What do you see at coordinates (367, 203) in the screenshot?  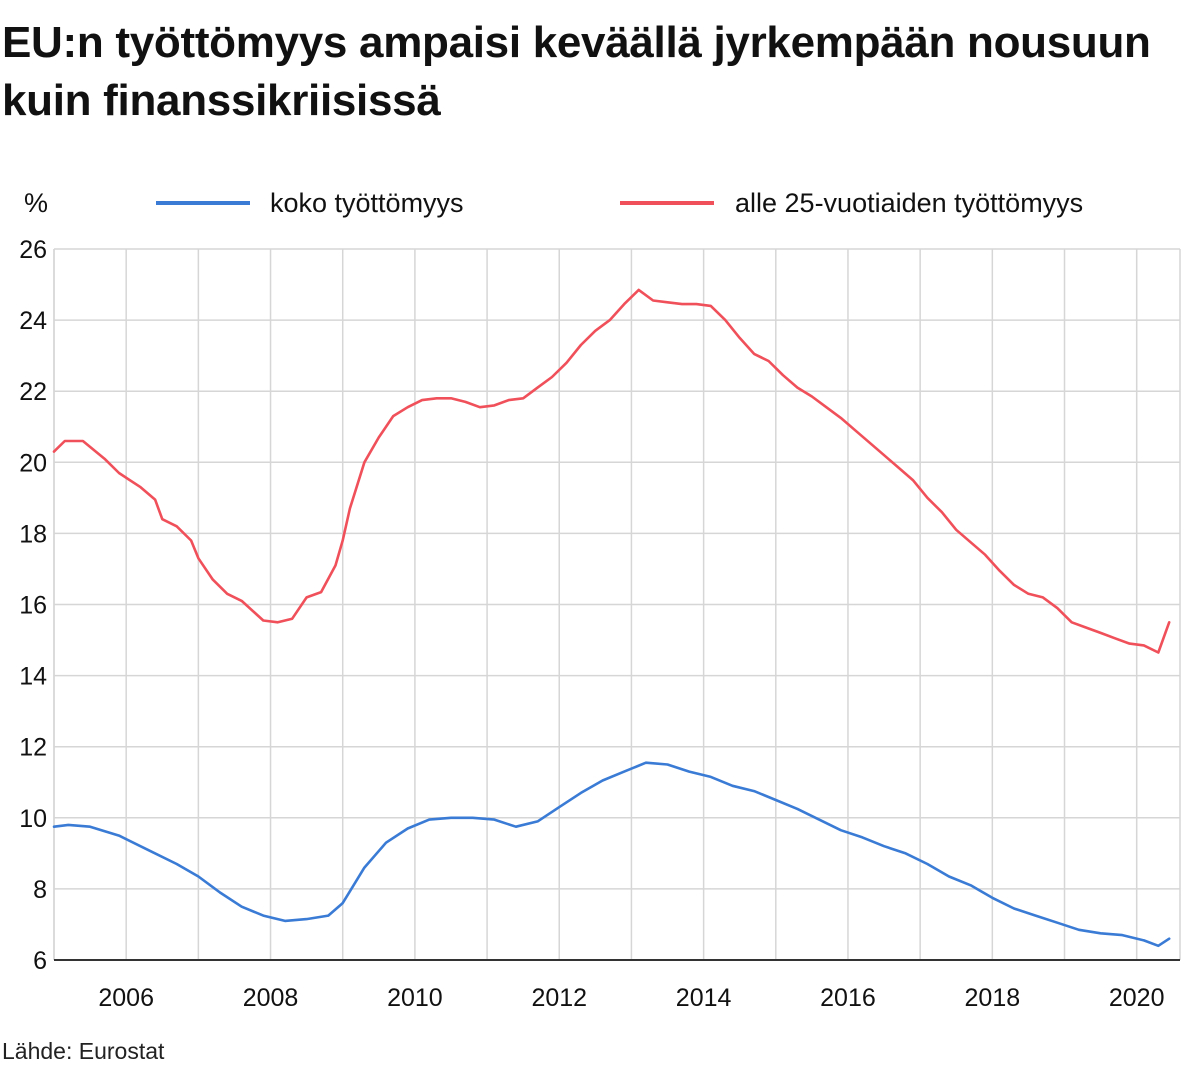 I see `legend-label-0: koko työttömyys` at bounding box center [367, 203].